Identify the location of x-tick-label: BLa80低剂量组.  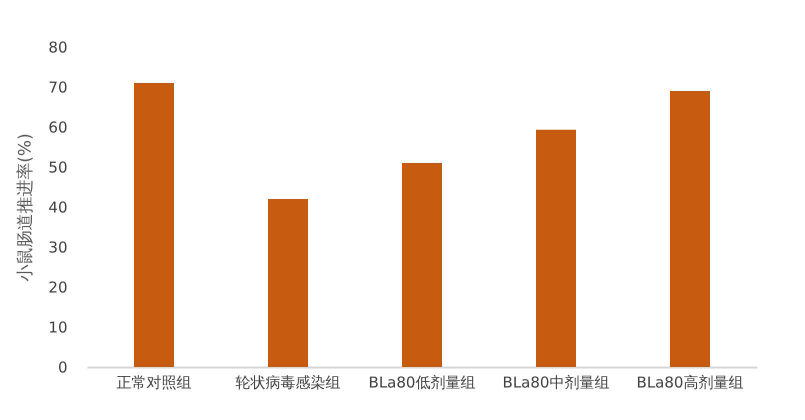
(422, 383).